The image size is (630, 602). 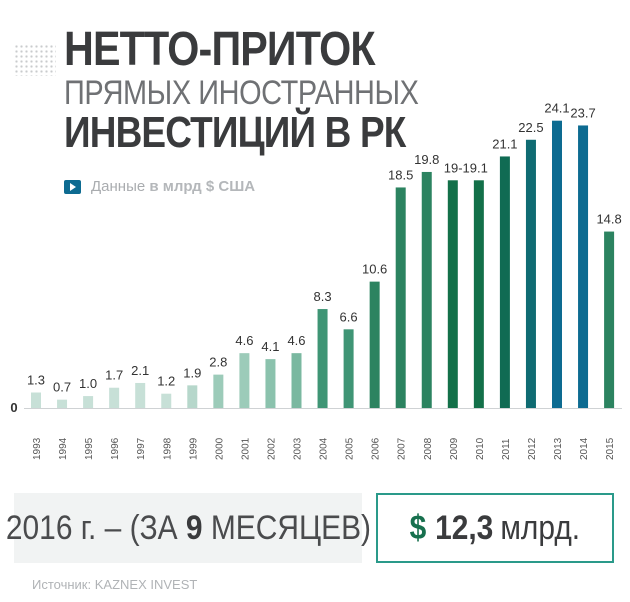 What do you see at coordinates (218, 362) in the screenshot?
I see `value-label-2000: 2.8` at bounding box center [218, 362].